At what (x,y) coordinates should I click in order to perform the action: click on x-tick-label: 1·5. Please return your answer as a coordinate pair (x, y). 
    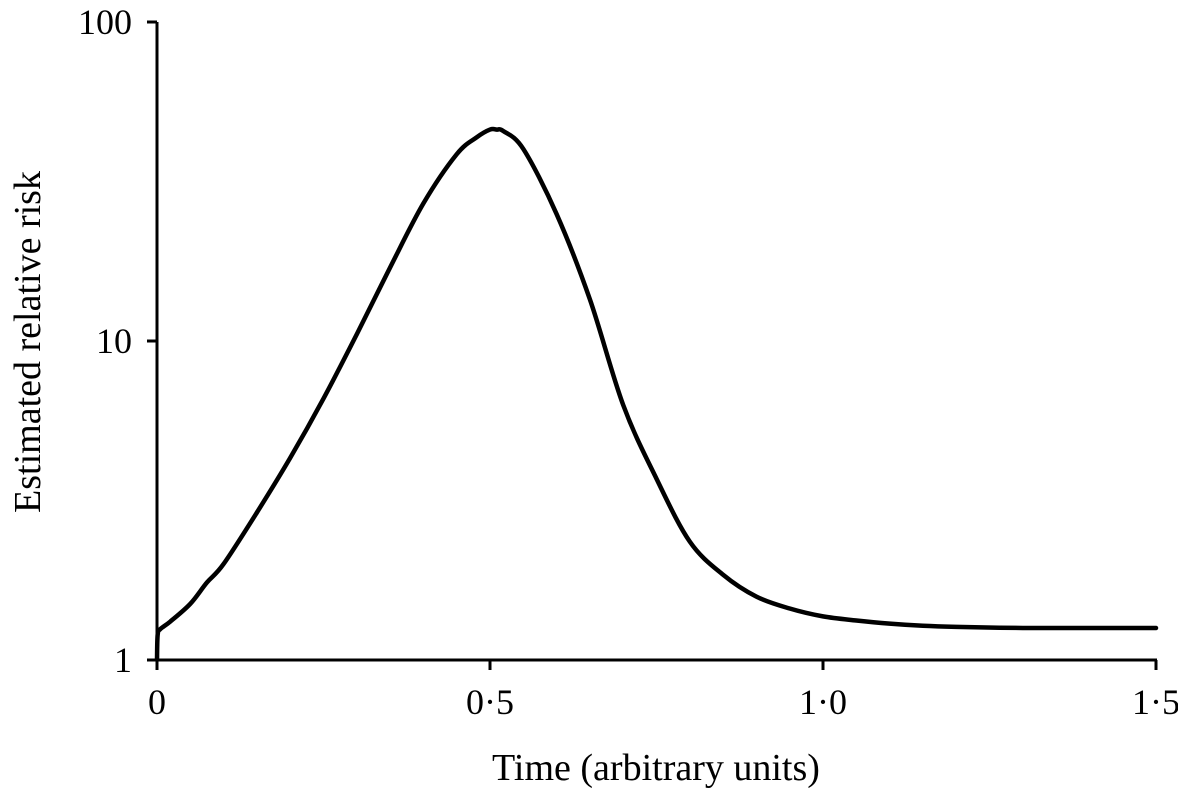
    Looking at the image, I should click on (1155, 702).